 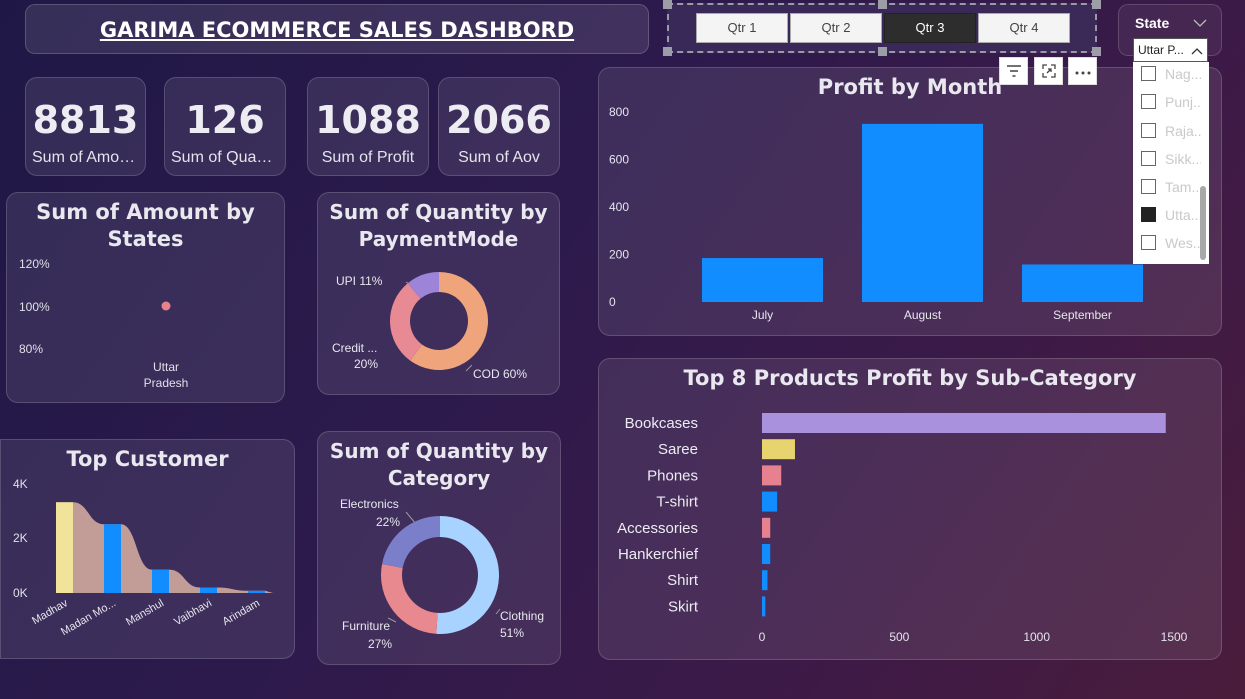 What do you see at coordinates (147, 459) in the screenshot?
I see `top-customer-title: Top Customer` at bounding box center [147, 459].